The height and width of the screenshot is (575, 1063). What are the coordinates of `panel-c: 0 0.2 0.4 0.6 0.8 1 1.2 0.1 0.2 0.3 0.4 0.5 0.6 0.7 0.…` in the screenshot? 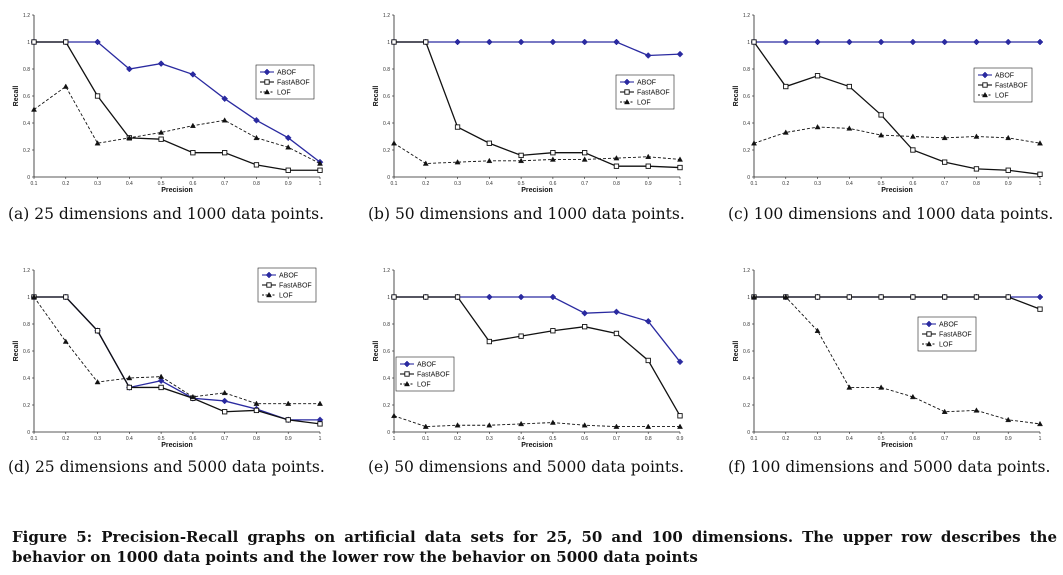 It's located at (891, 132).